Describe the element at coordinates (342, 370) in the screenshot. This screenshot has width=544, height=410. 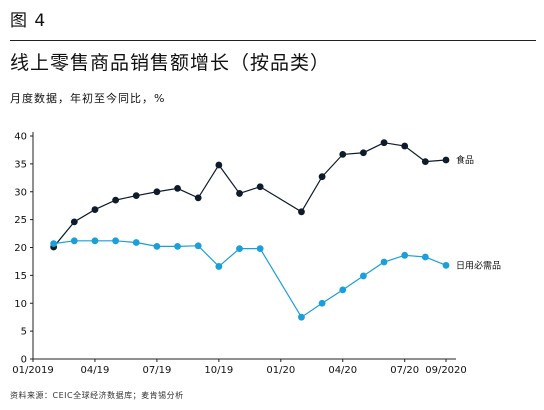
I see `x-tick-label: 04/20` at that location.